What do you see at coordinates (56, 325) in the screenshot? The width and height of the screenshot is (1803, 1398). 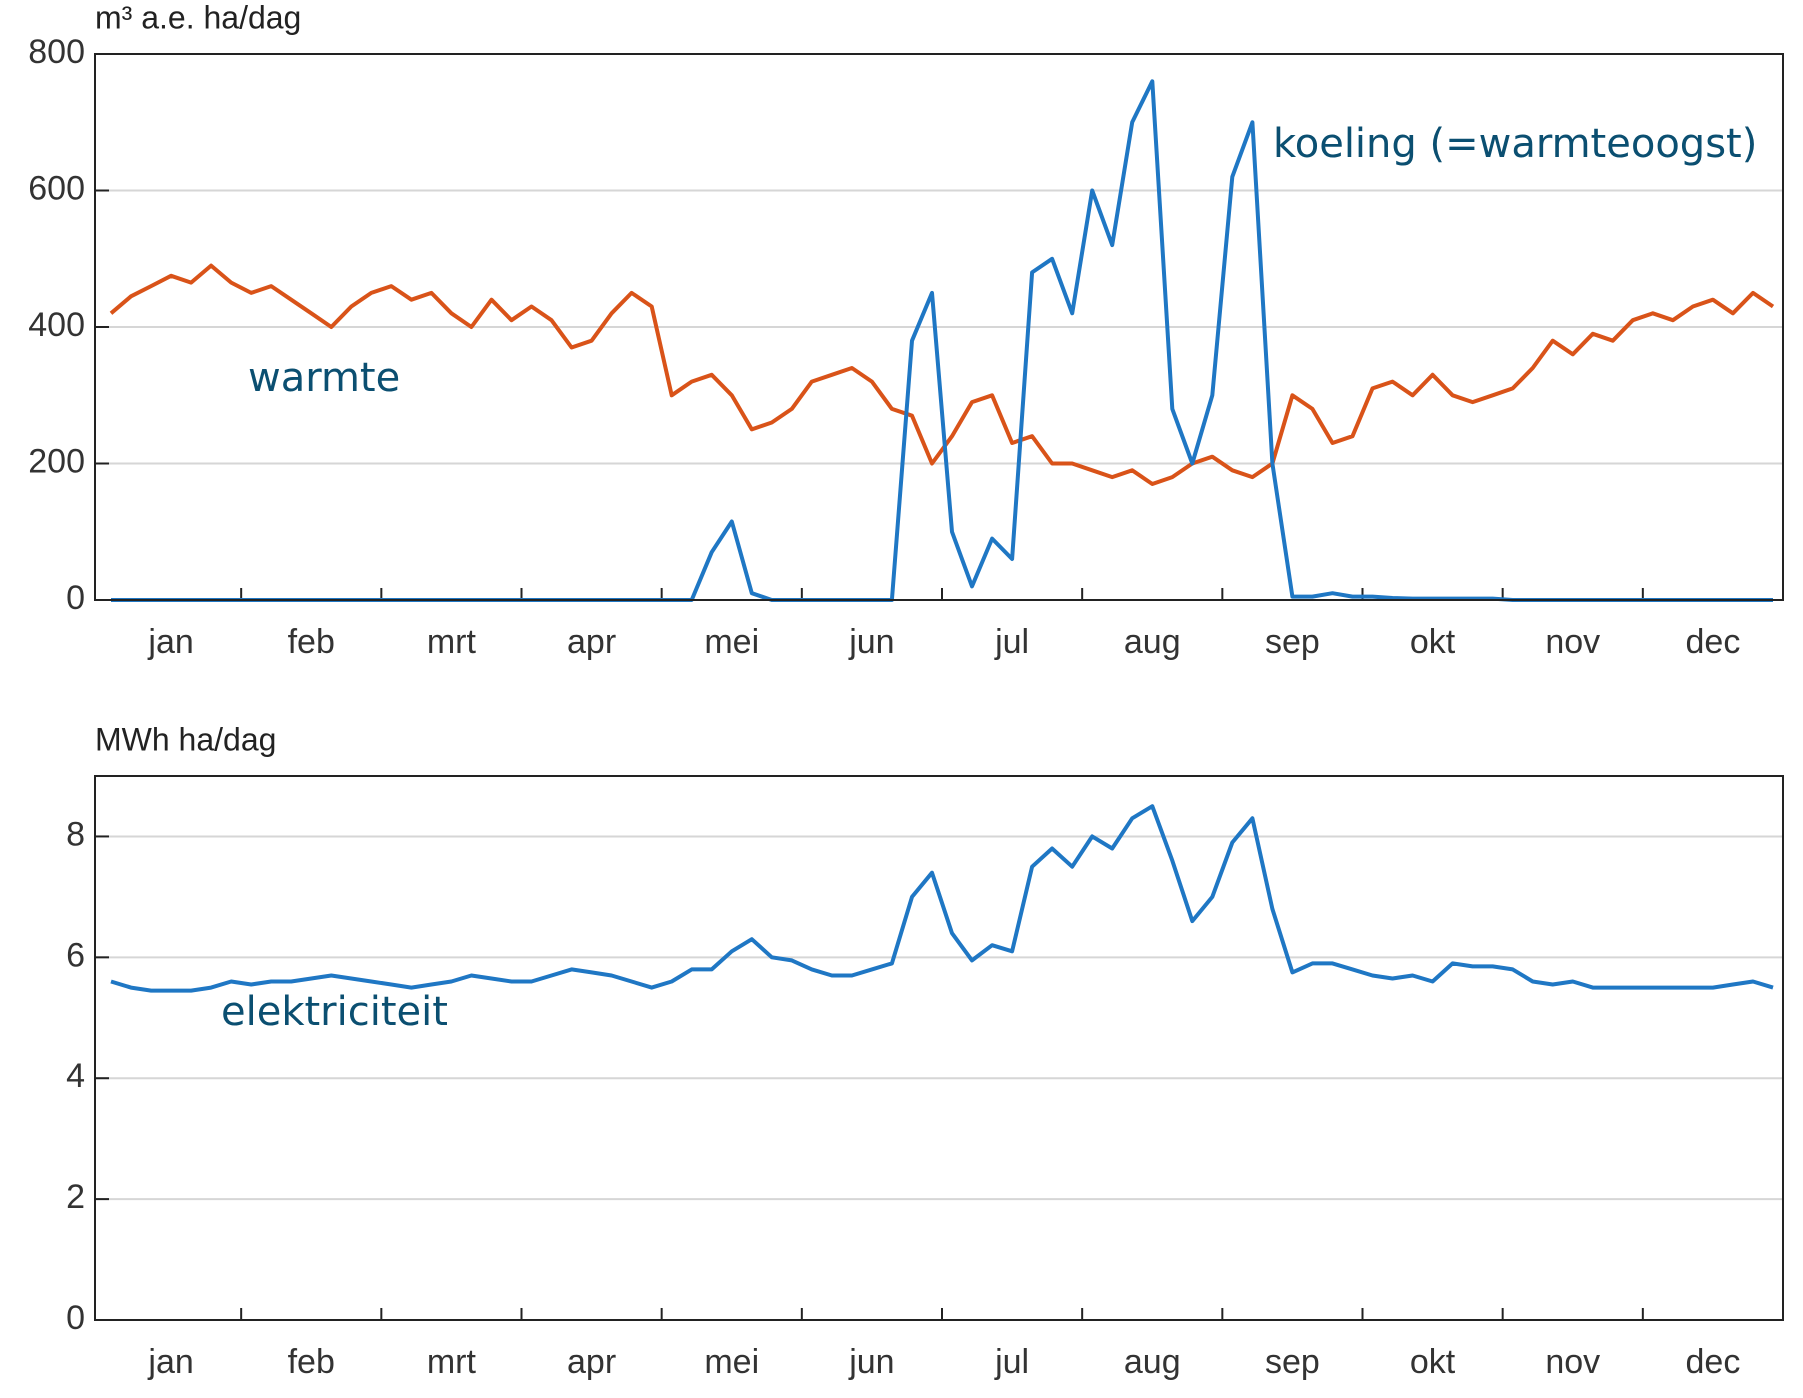 I see `y-tick-label: 400` at bounding box center [56, 325].